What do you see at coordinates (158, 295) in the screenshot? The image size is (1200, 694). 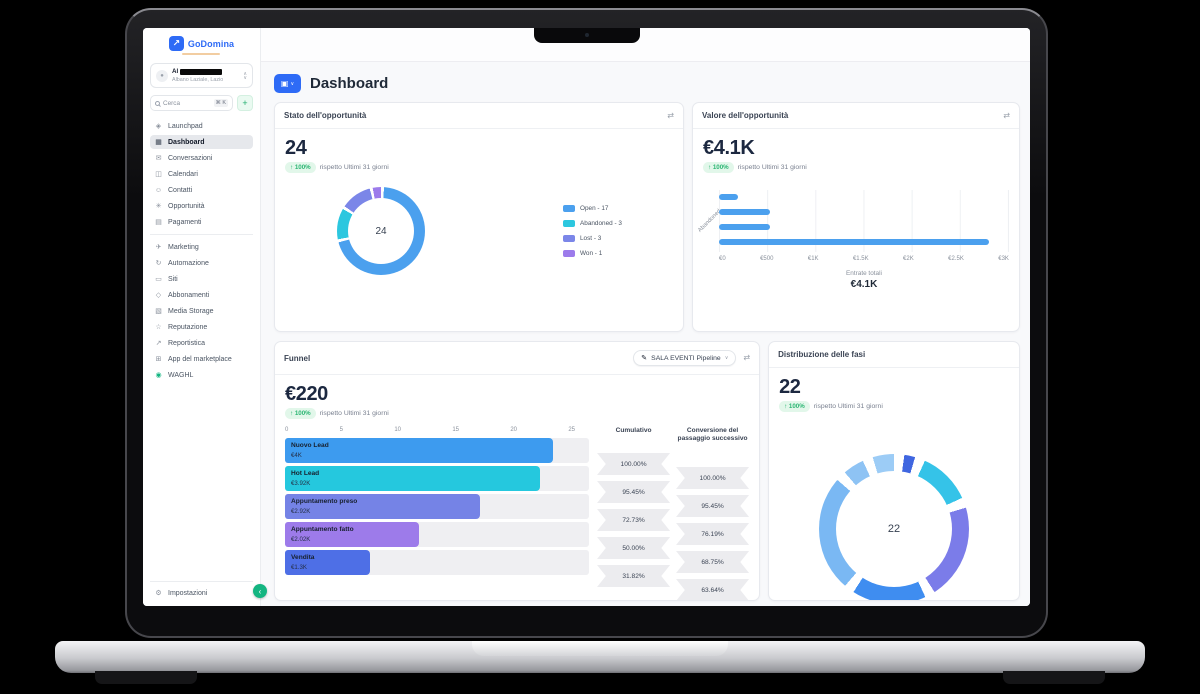 I see `membership-icon: ◇` at bounding box center [158, 295].